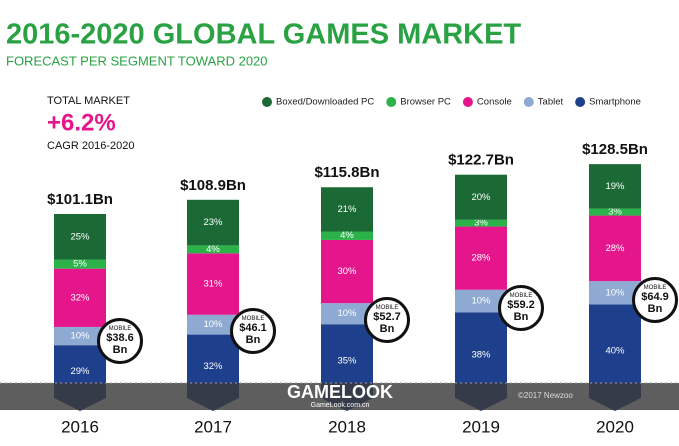  I want to click on x-tick-label: 2016, so click(80, 426).